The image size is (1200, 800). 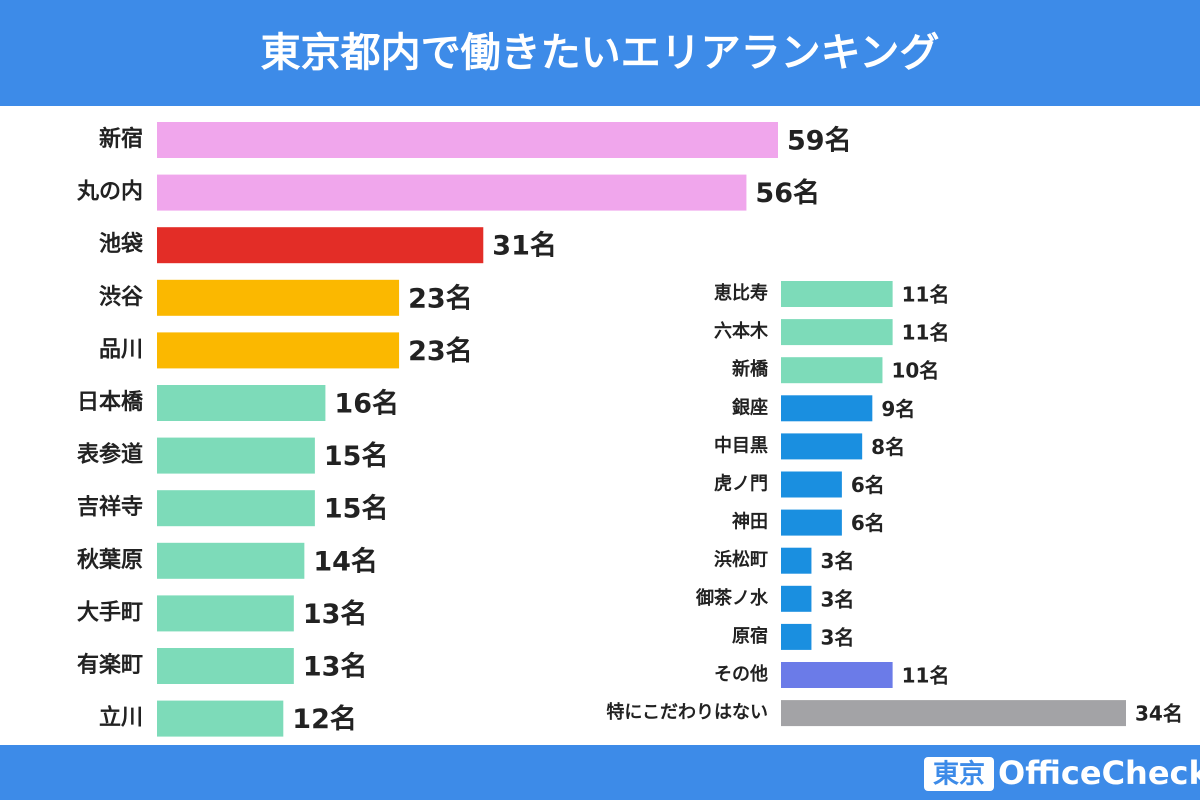 I want to click on category-label: 立川, so click(x=121, y=718).